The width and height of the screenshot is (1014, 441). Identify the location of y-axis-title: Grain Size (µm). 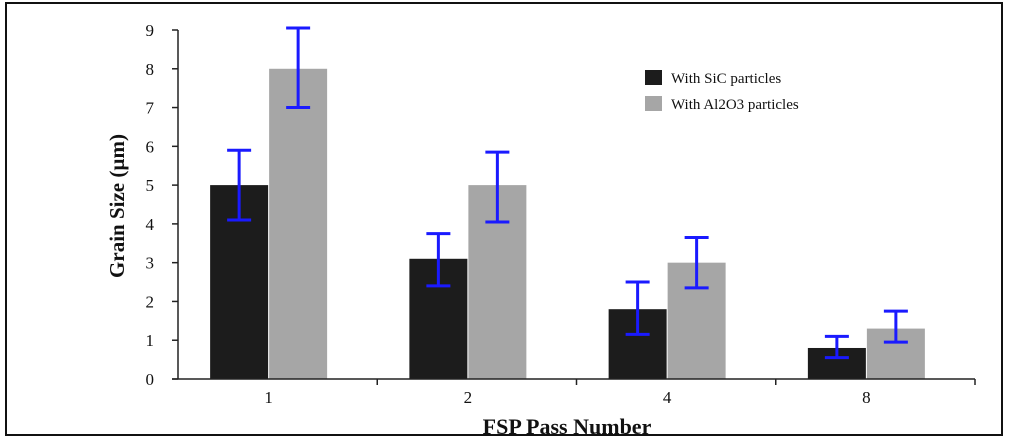
(117, 206).